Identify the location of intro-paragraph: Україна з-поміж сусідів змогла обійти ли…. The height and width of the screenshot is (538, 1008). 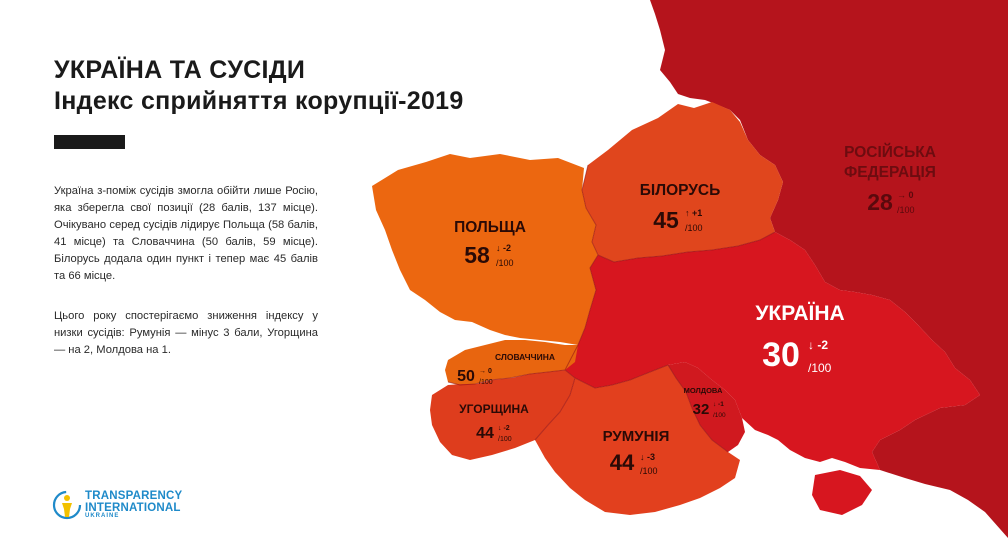
(186, 233).